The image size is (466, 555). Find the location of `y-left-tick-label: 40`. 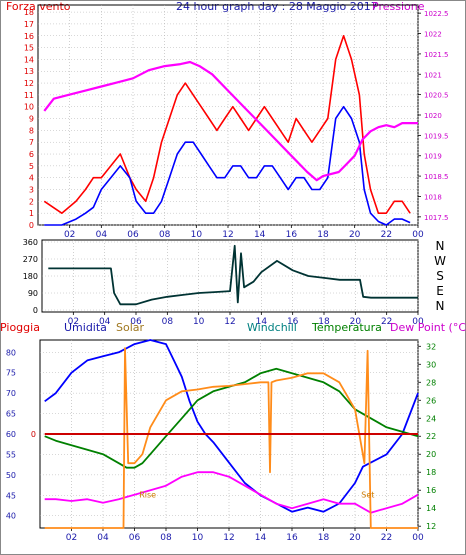

y-left-tick-label: 40 is located at coordinates (11, 516).